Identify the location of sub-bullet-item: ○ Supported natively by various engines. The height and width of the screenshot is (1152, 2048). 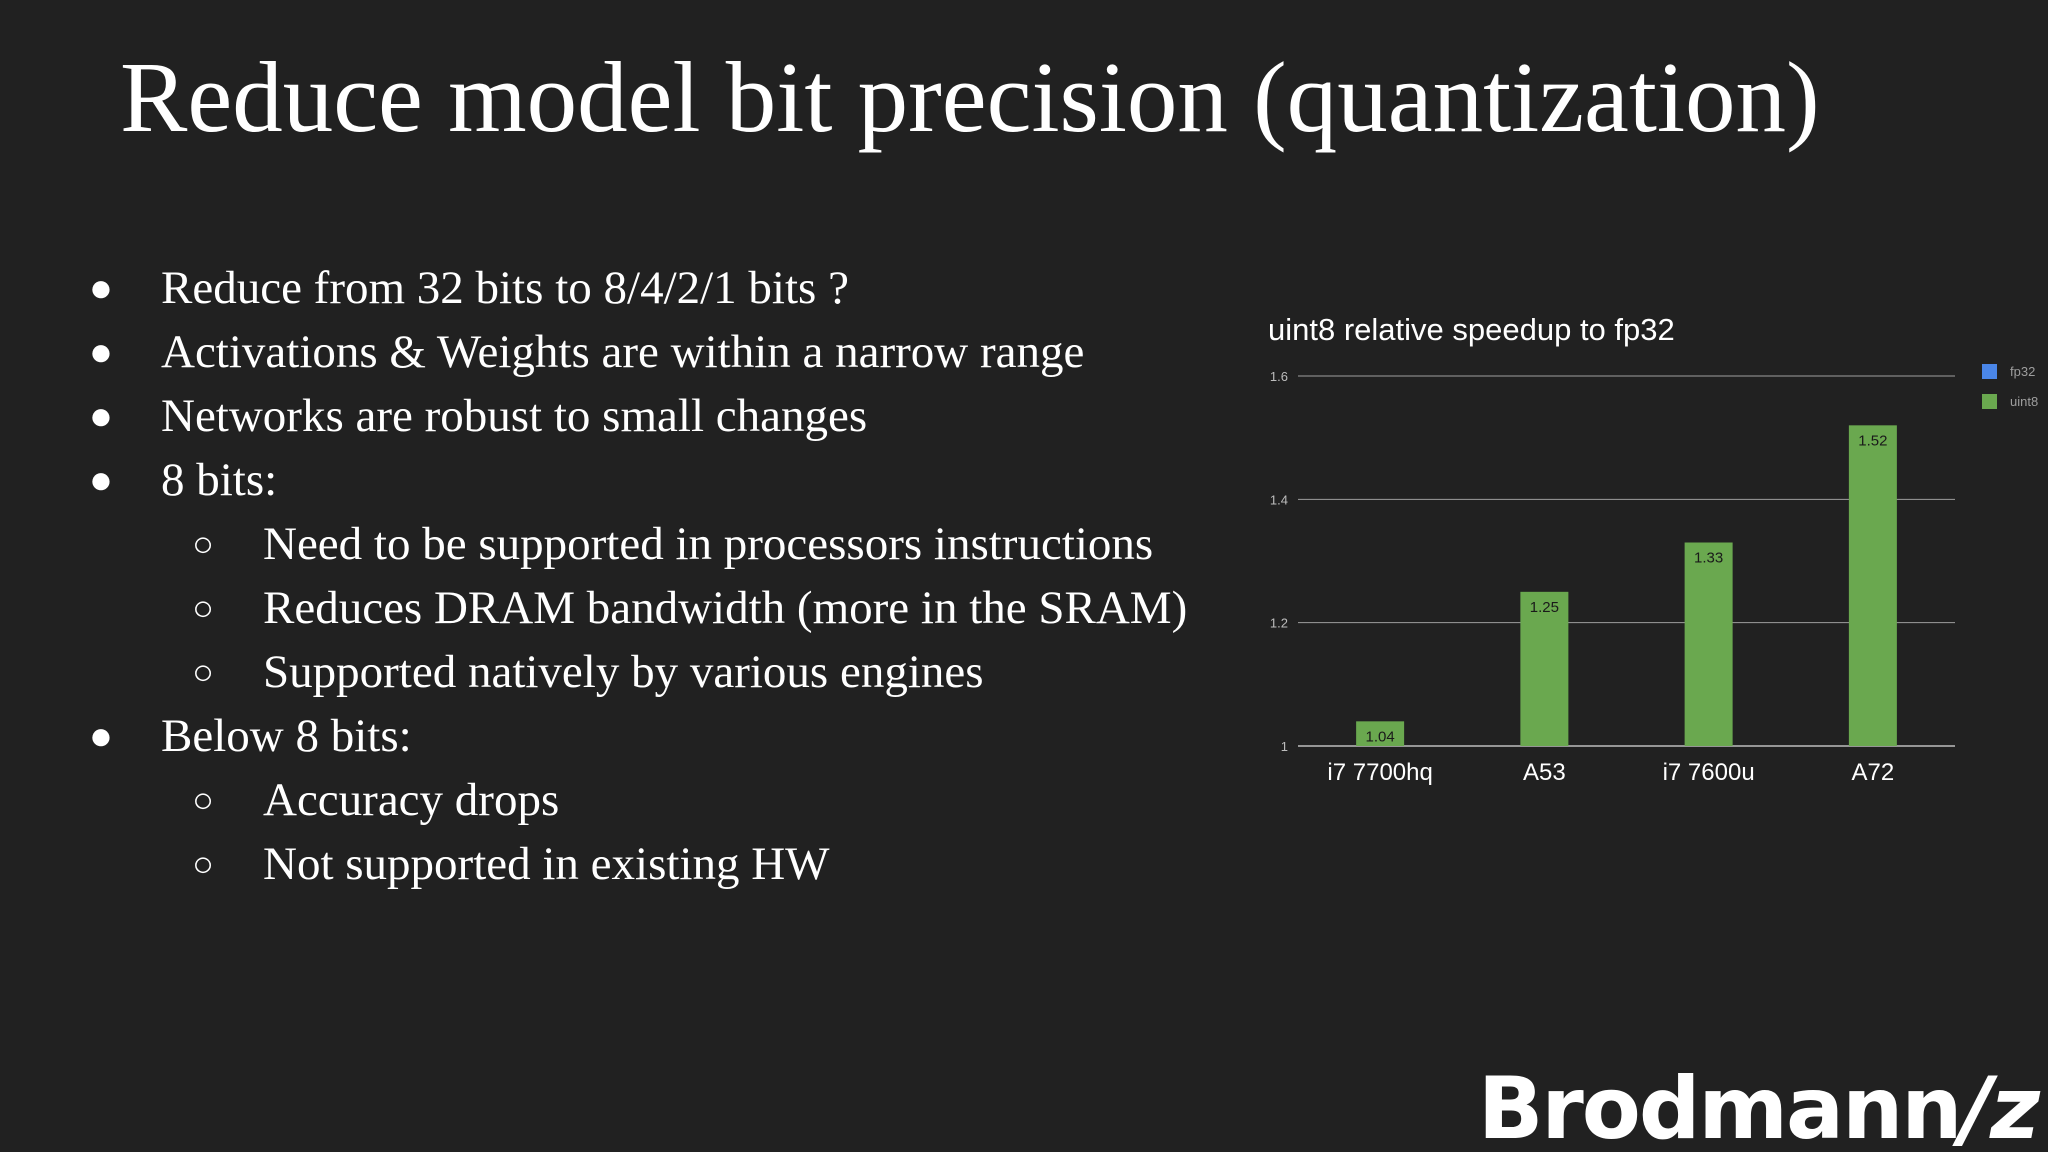
(636, 672).